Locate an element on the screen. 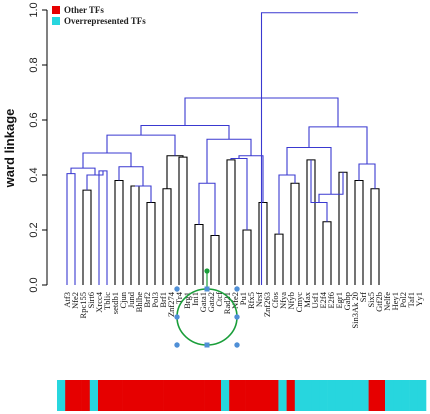  y-tick-label: 0.6 is located at coordinates (34, 119).